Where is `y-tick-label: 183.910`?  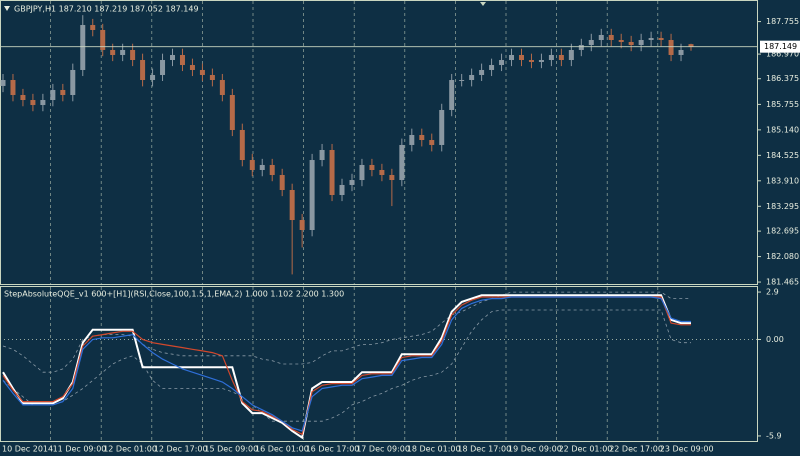
y-tick-label: 183.910 is located at coordinates (782, 180).